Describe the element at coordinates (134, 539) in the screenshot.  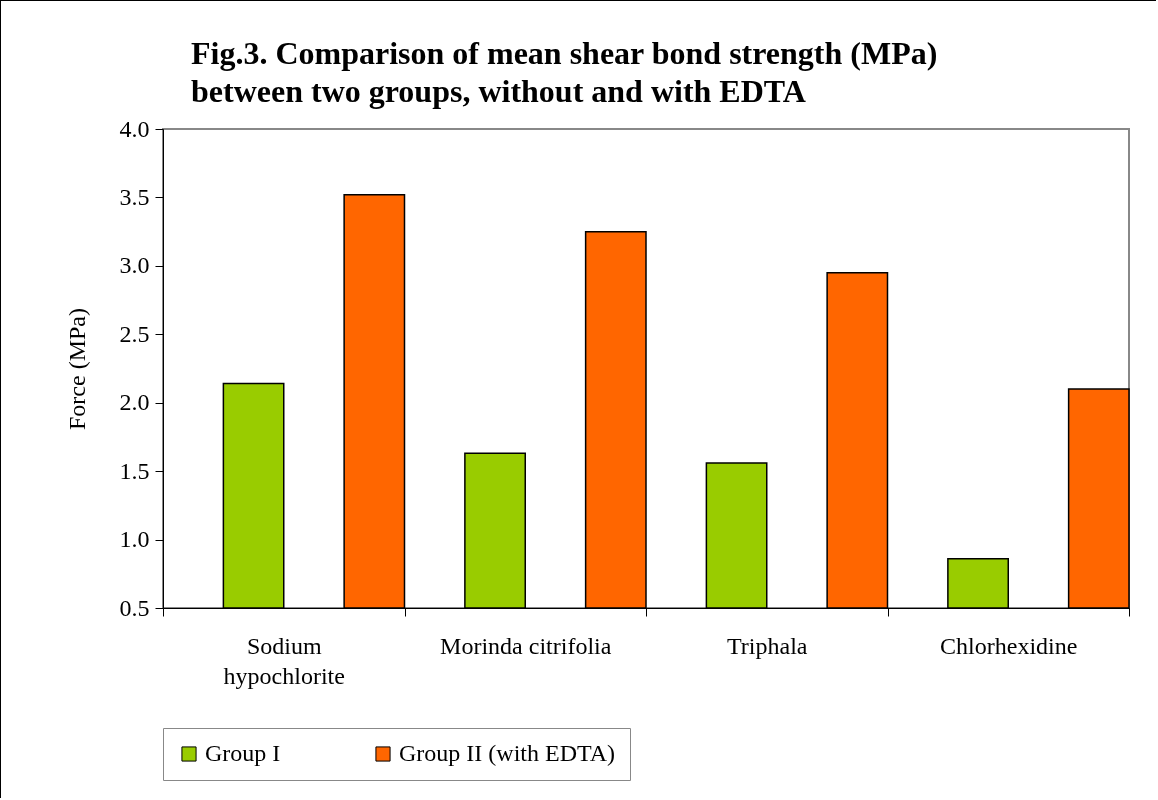
I see `y-tick-label: 1.0` at that location.